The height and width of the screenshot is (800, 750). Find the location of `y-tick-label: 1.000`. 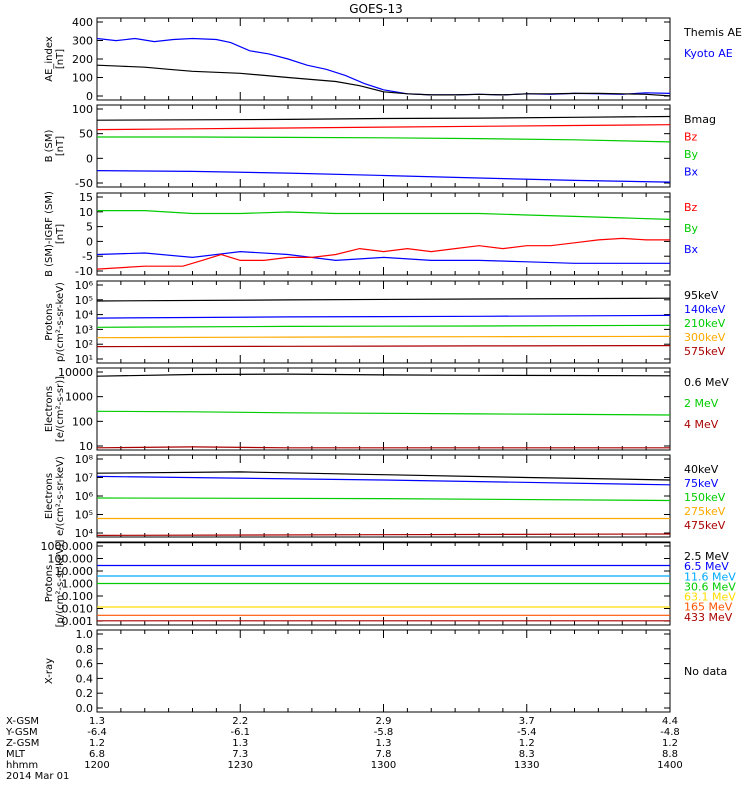

y-tick-label: 1.000 is located at coordinates (78, 584).